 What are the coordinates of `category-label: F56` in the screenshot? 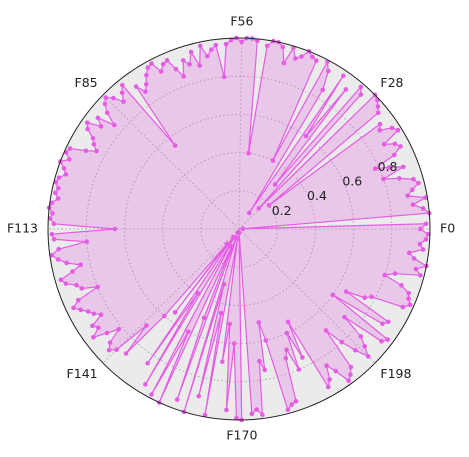 It's located at (241, 21).